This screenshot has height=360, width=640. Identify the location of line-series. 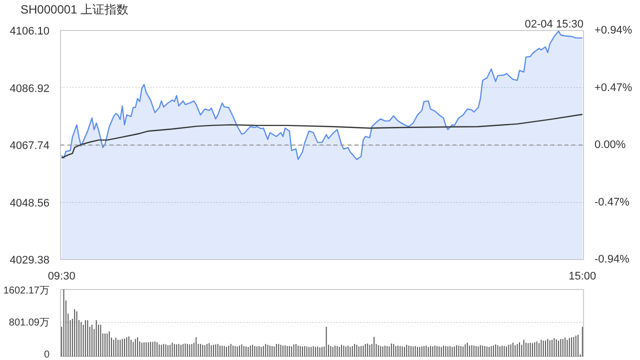
(322, 136).